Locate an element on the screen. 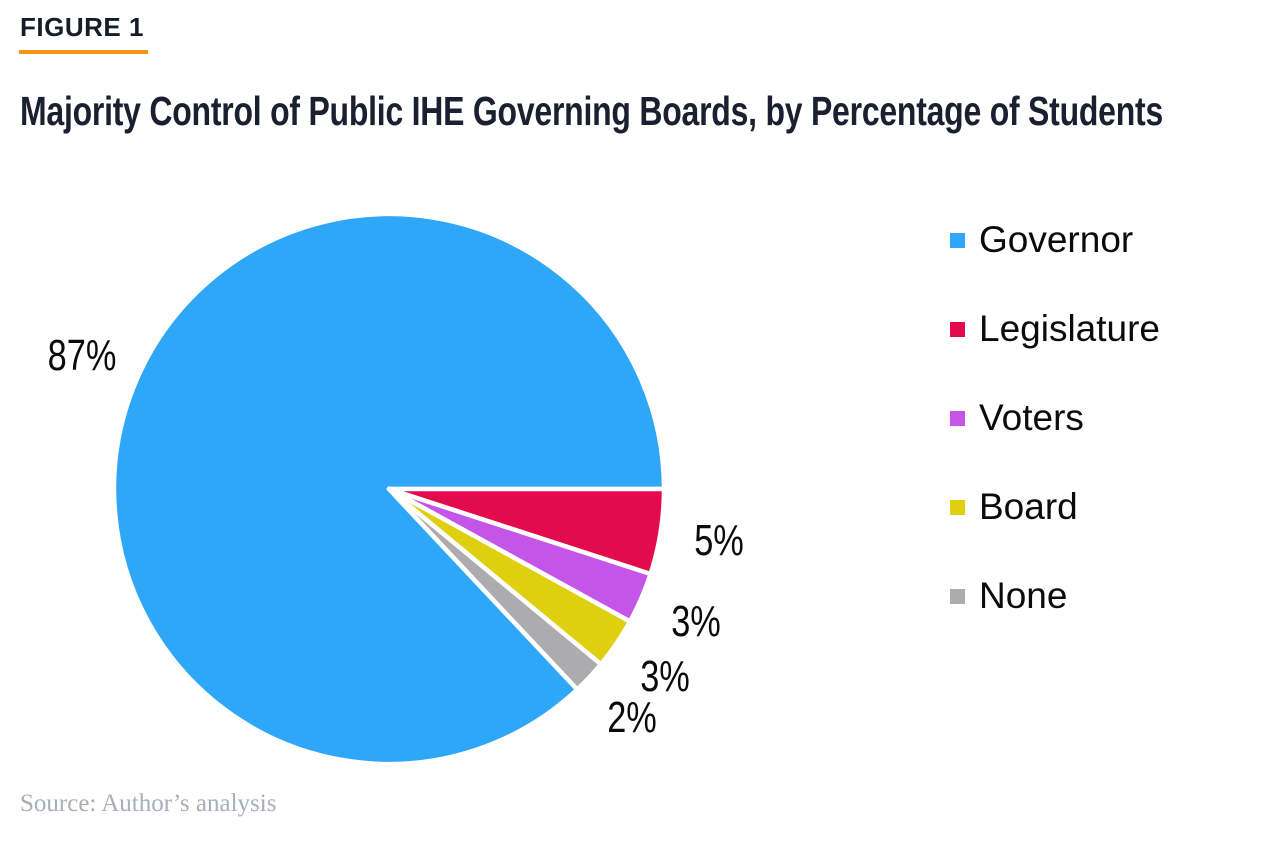  legend-item-board: Board is located at coordinates (1055, 507).